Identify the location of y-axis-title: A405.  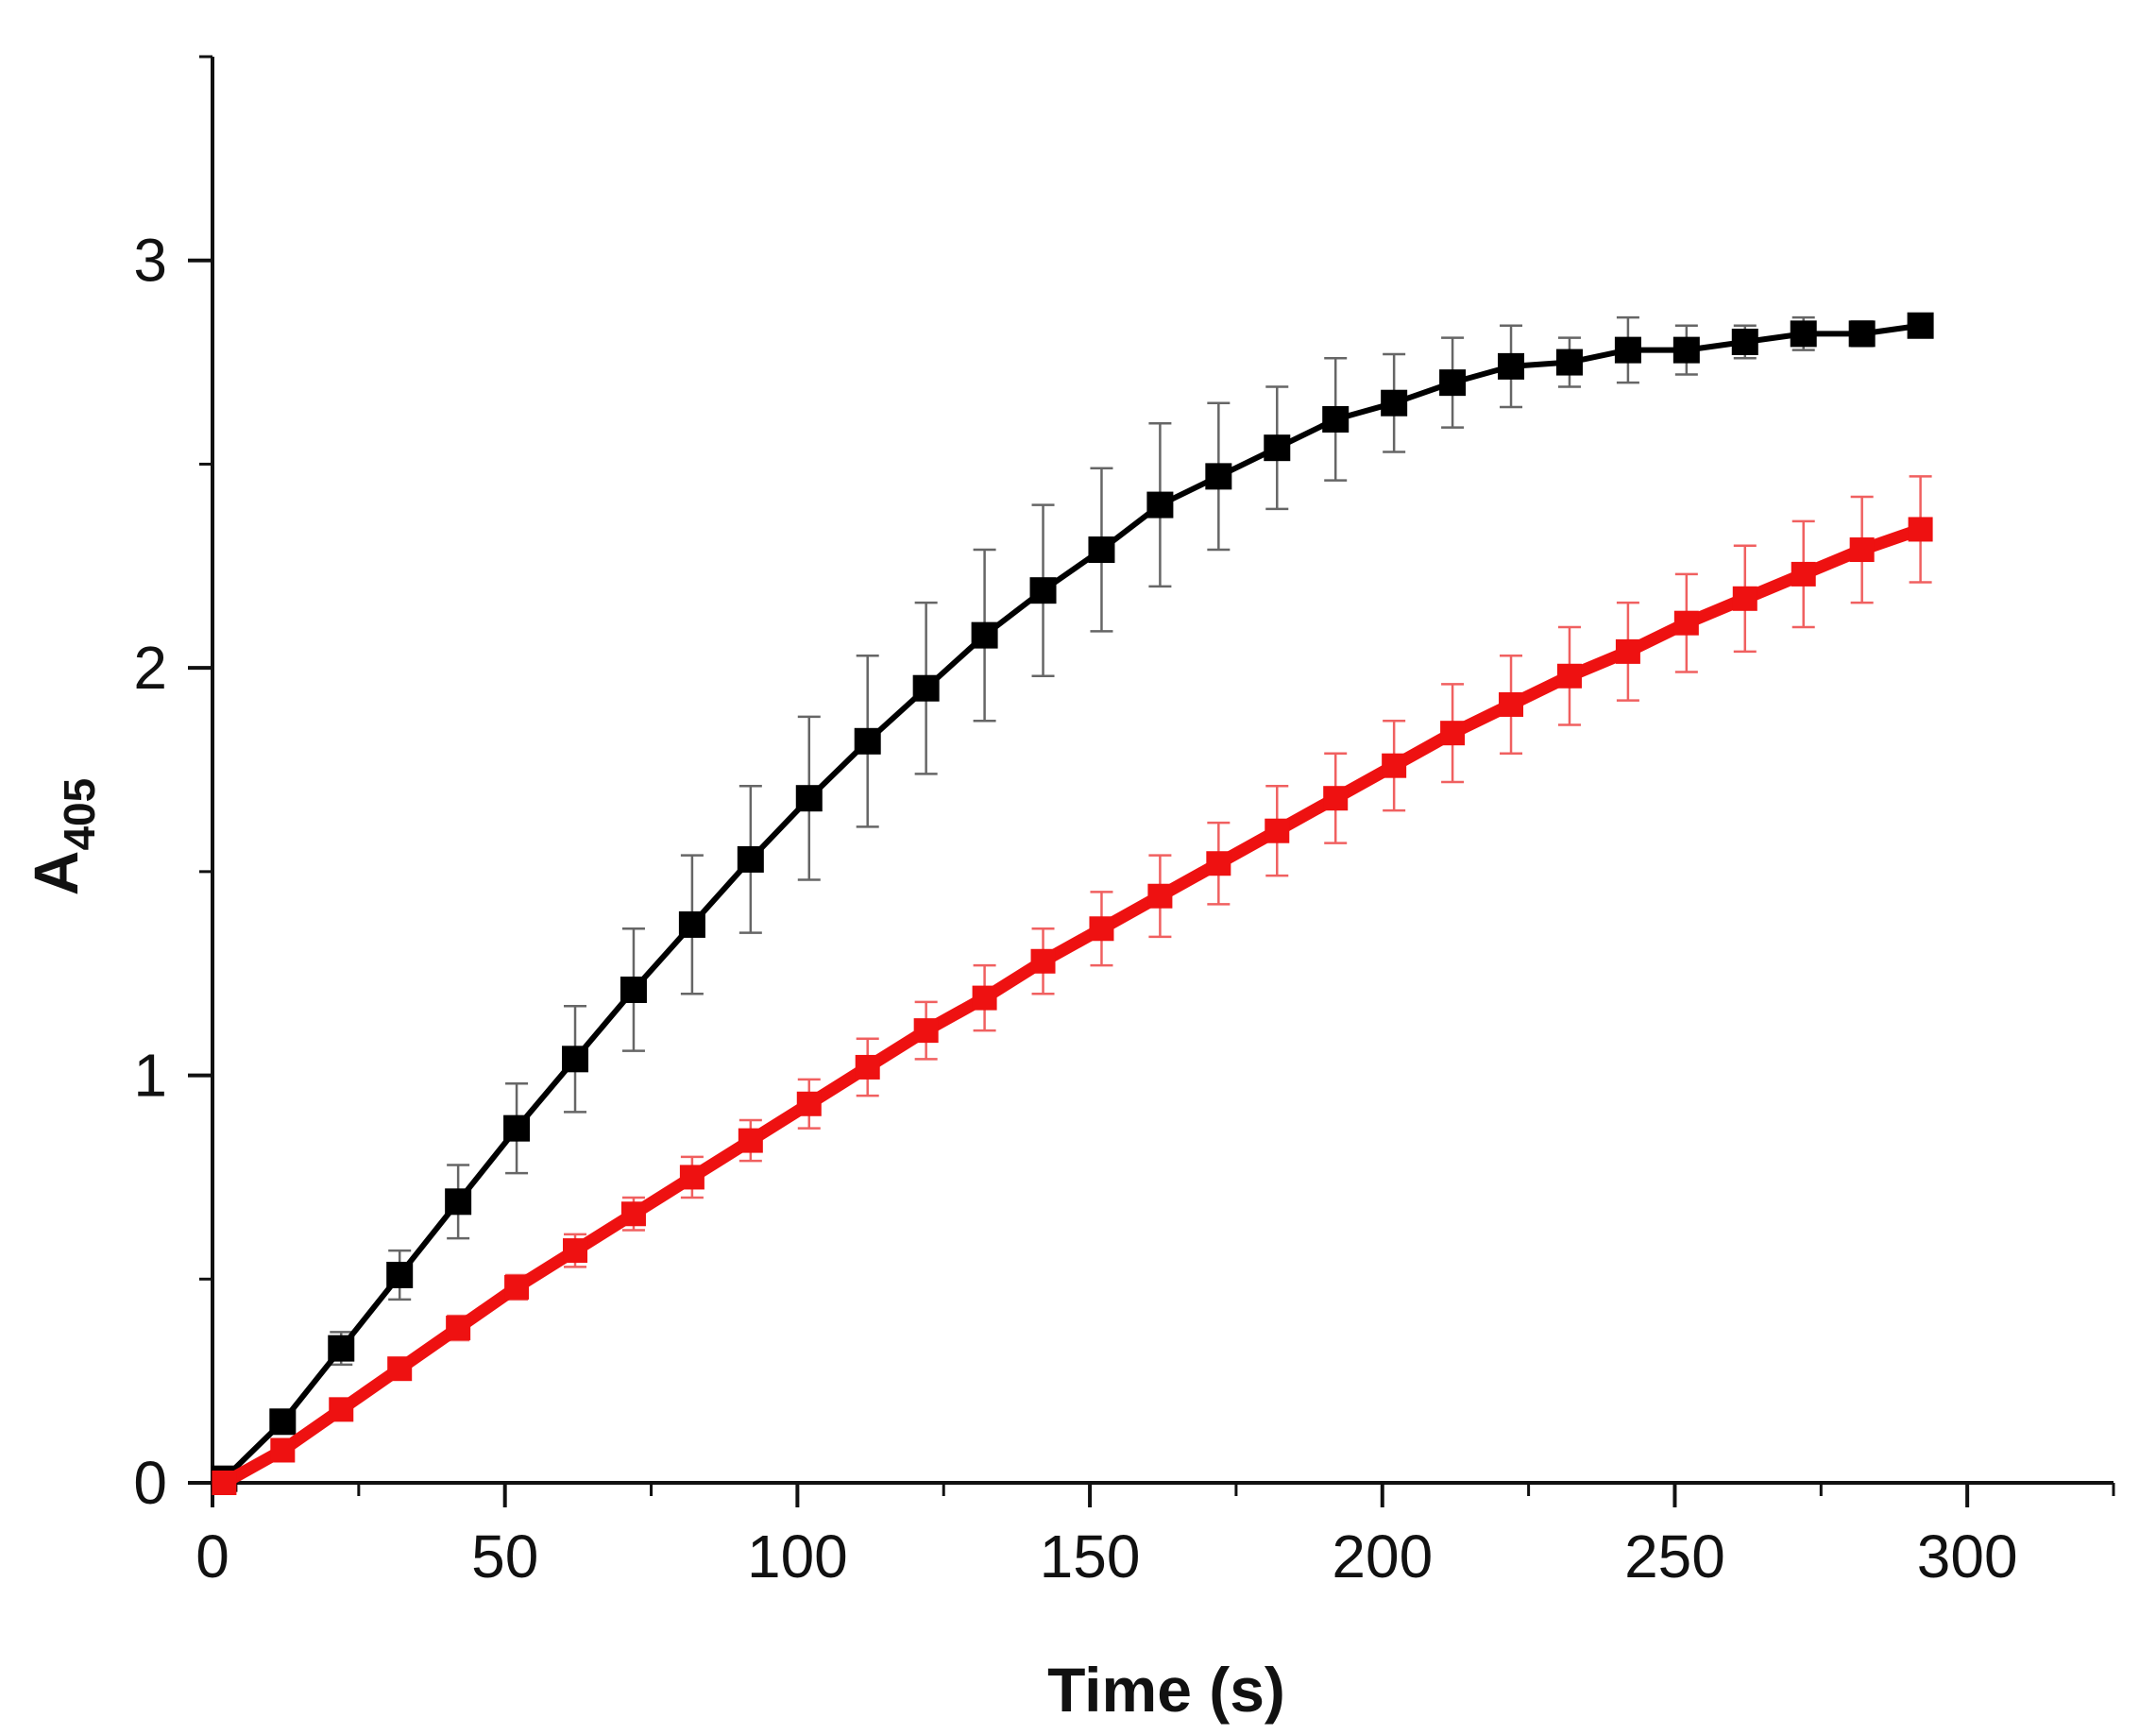
(63, 836).